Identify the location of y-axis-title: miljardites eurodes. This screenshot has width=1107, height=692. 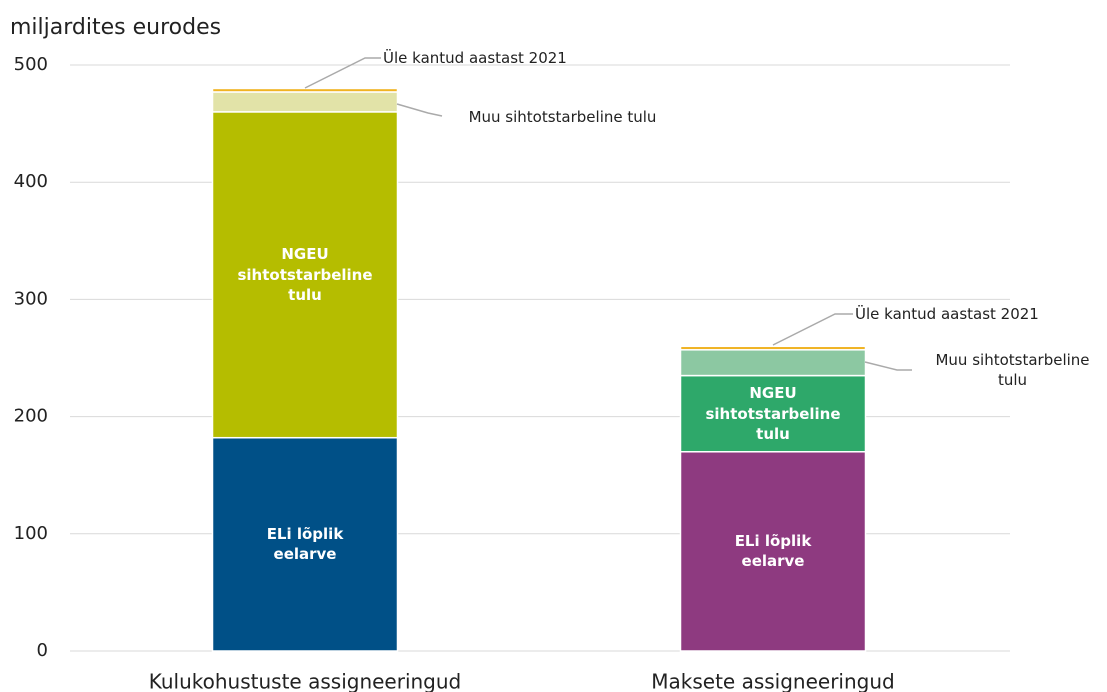
(115, 27).